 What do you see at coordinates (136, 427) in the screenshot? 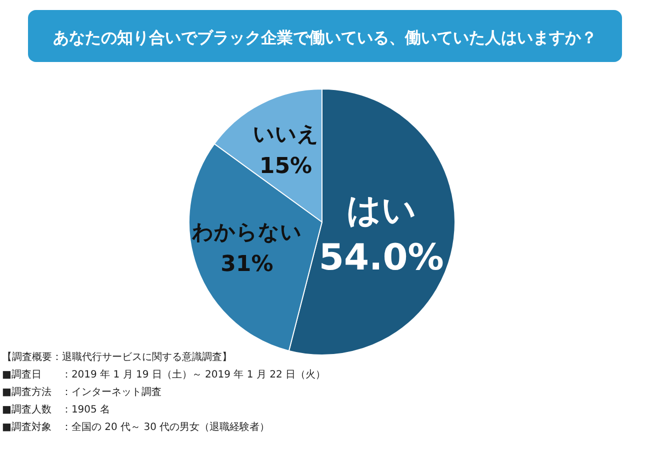
I see `text: ■調査対象 ：全国の 20 代～ 30 代の男女（退職経験者）` at bounding box center [136, 427].